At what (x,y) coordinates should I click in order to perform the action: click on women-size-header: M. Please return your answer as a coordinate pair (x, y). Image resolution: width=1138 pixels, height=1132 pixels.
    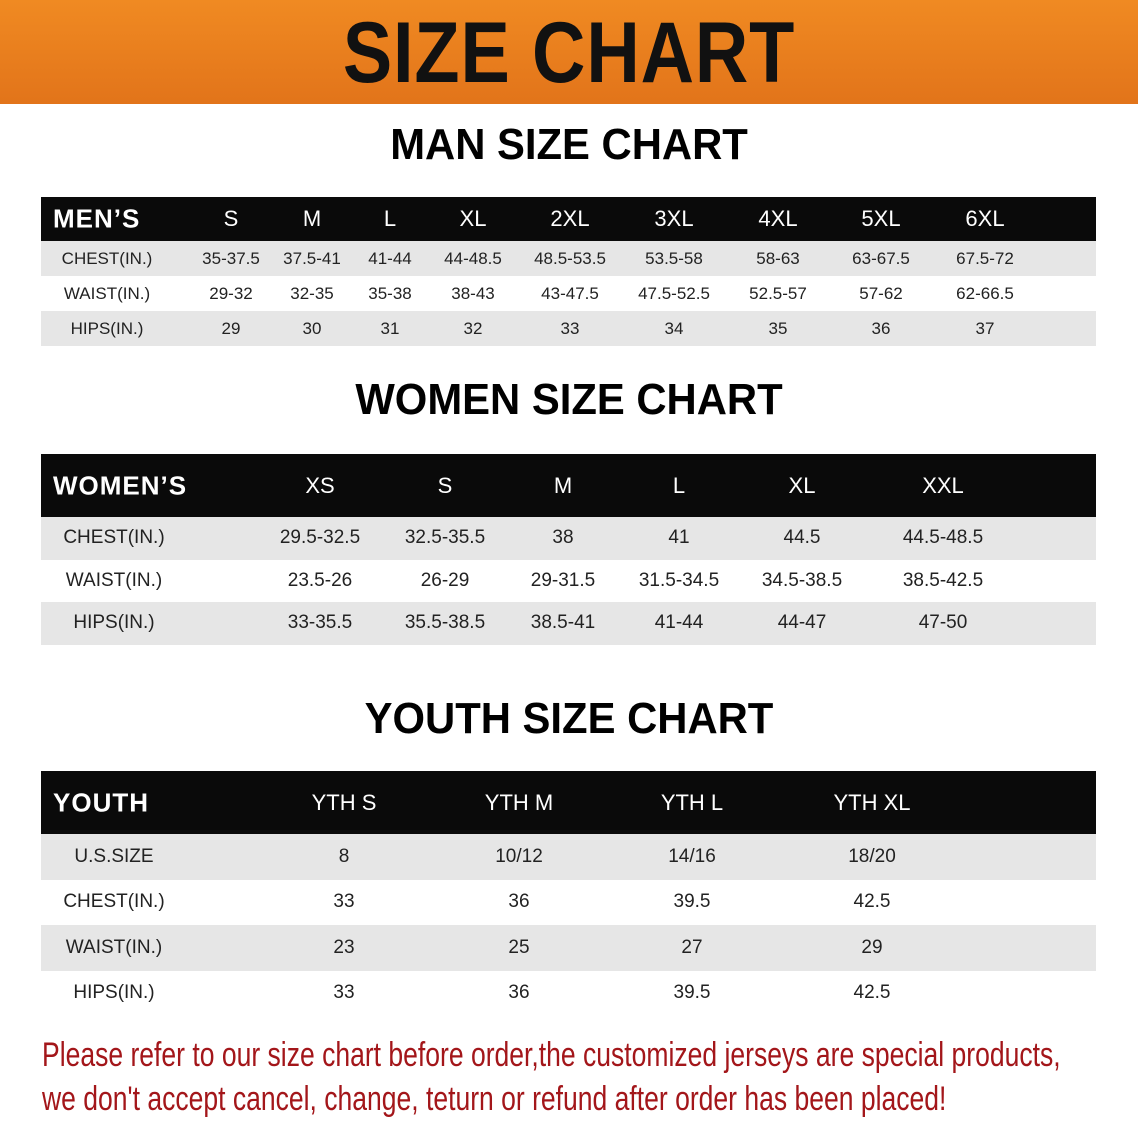
    Looking at the image, I should click on (563, 485).